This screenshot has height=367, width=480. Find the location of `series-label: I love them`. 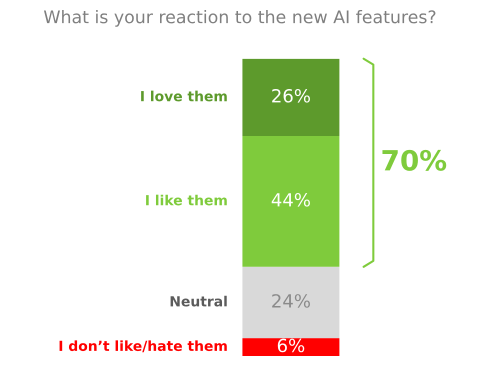

series-label: I love them is located at coordinates (184, 96).